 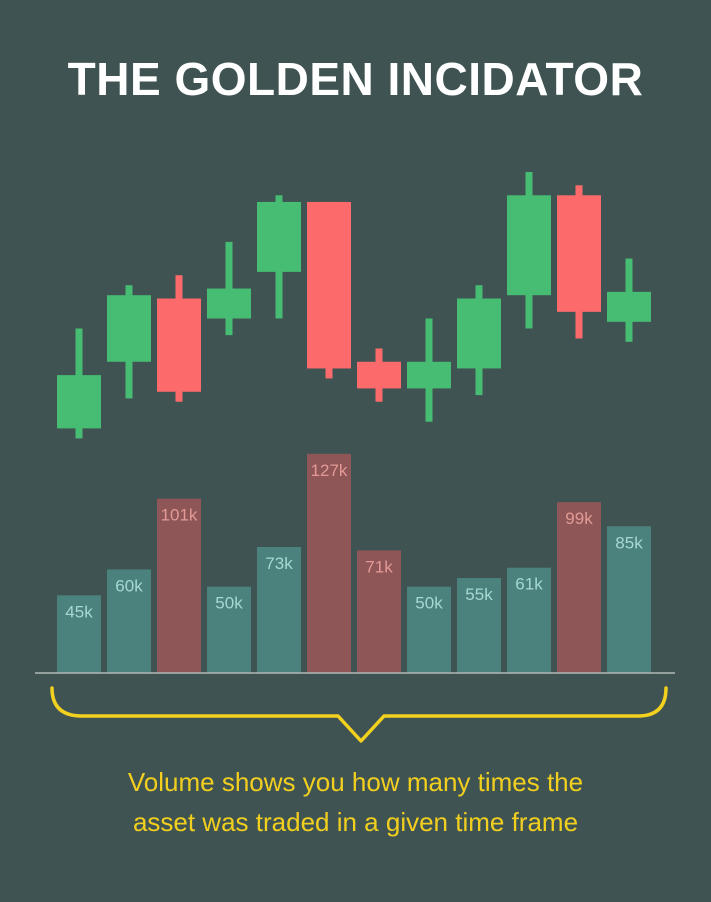 What do you see at coordinates (355, 822) in the screenshot?
I see `caption-line-2: asset was traded in a given time frame` at bounding box center [355, 822].